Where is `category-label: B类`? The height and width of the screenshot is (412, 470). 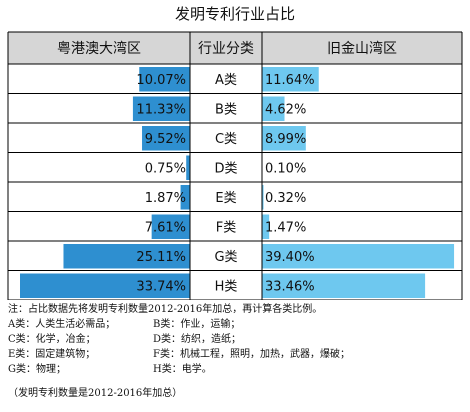
category-label: B类 is located at coordinates (226, 109).